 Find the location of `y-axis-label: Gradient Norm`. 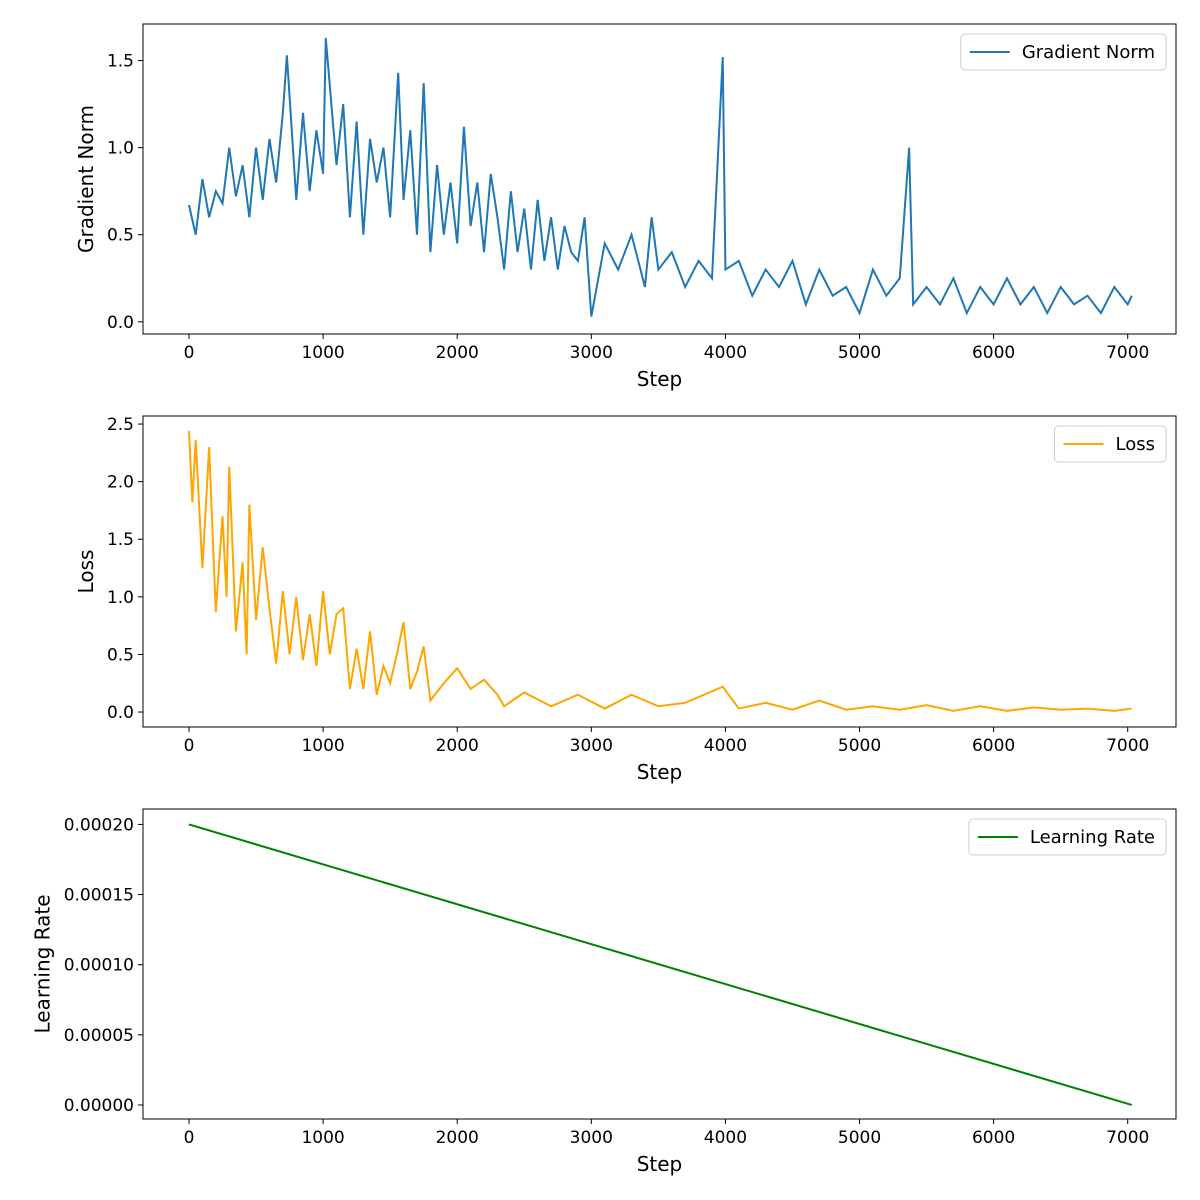

y-axis-label: Gradient Norm is located at coordinates (86, 179).